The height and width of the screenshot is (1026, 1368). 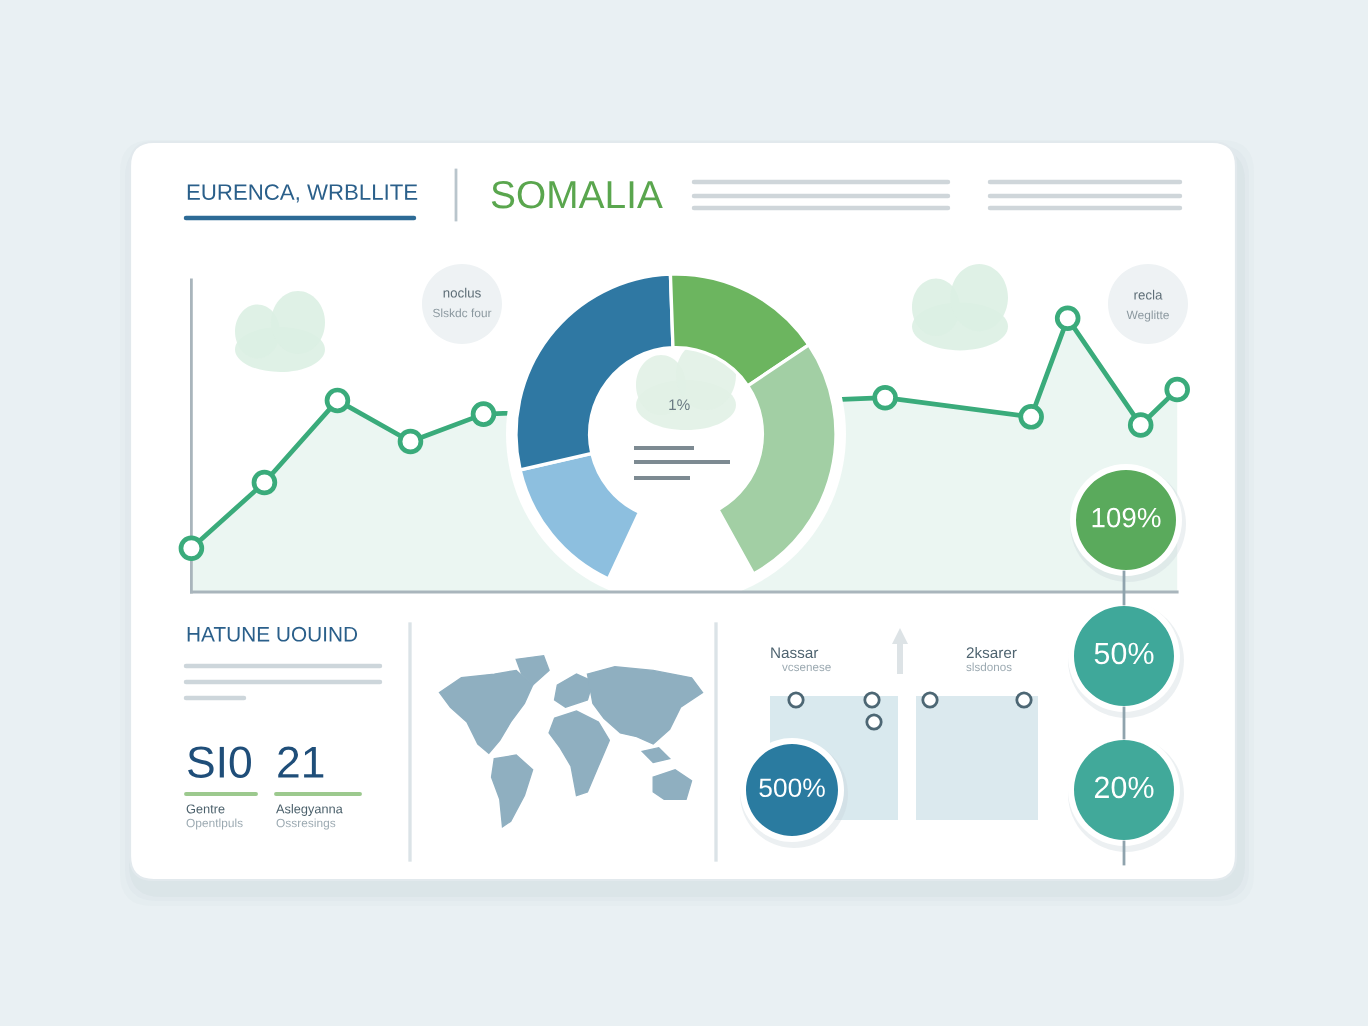 What do you see at coordinates (219, 762) in the screenshot?
I see `text: SI0` at bounding box center [219, 762].